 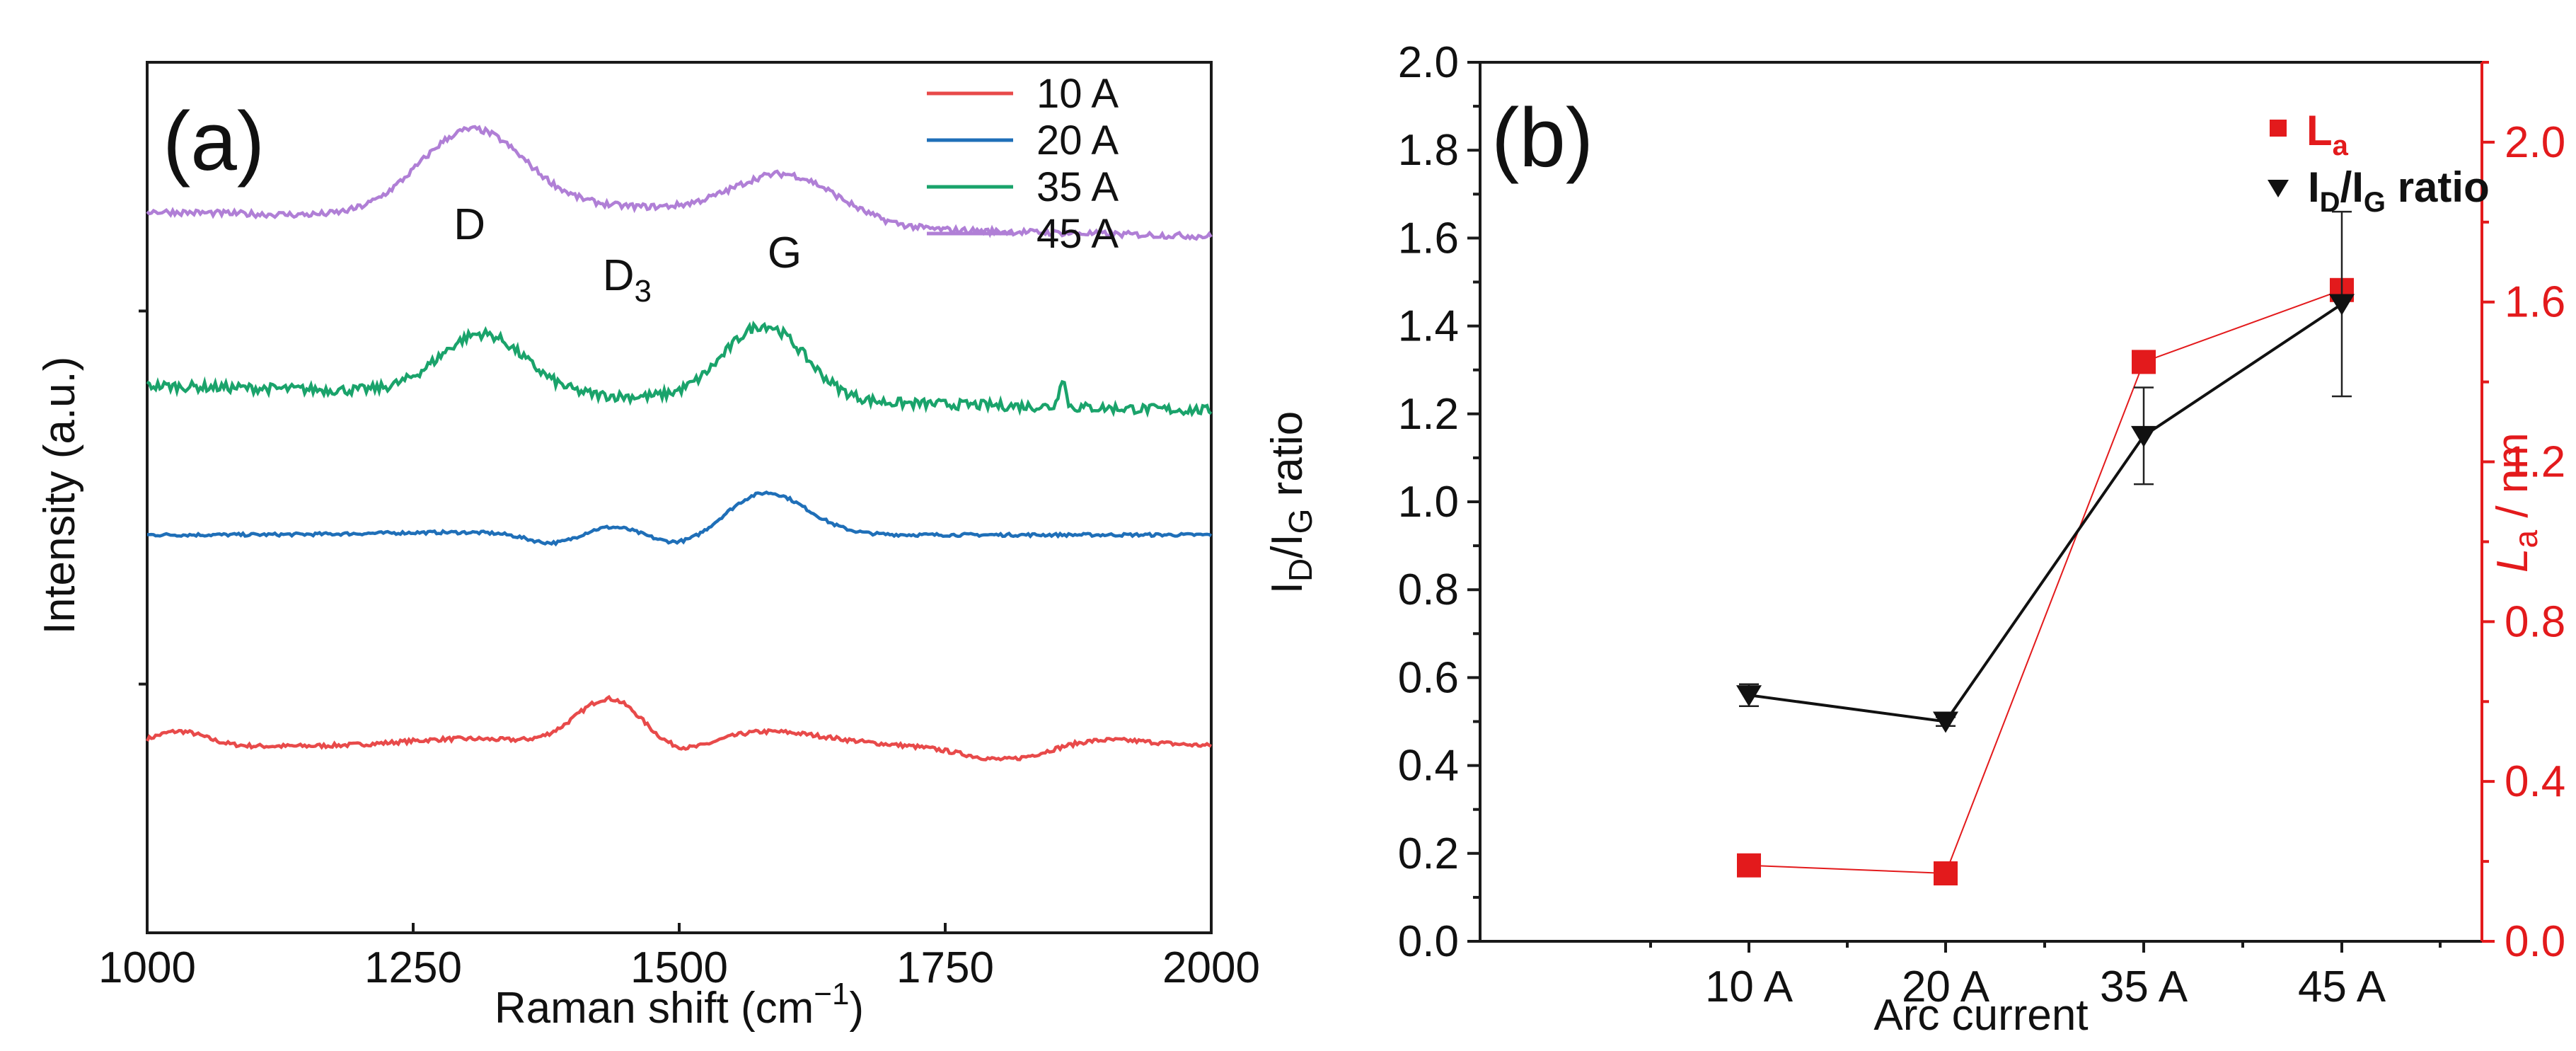 What do you see at coordinates (2314, 187) in the screenshot?
I see `legend-ratio-i: I` at bounding box center [2314, 187].